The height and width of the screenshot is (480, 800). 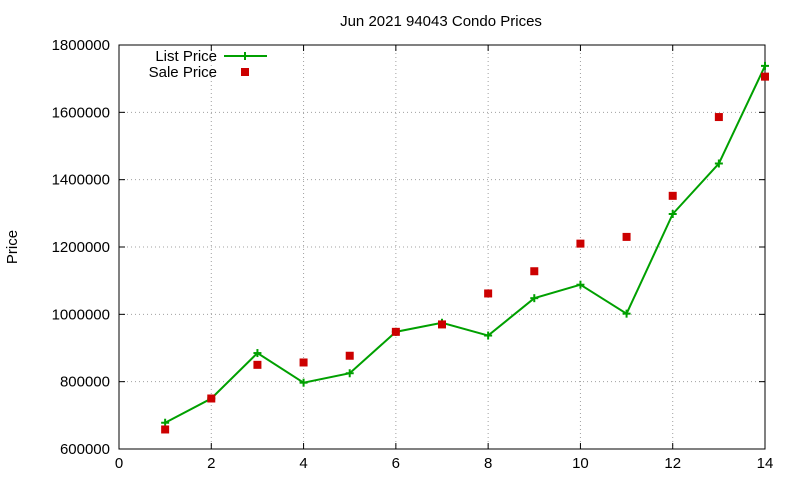 I want to click on legend-item-list-price: List Price, so click(x=211, y=56).